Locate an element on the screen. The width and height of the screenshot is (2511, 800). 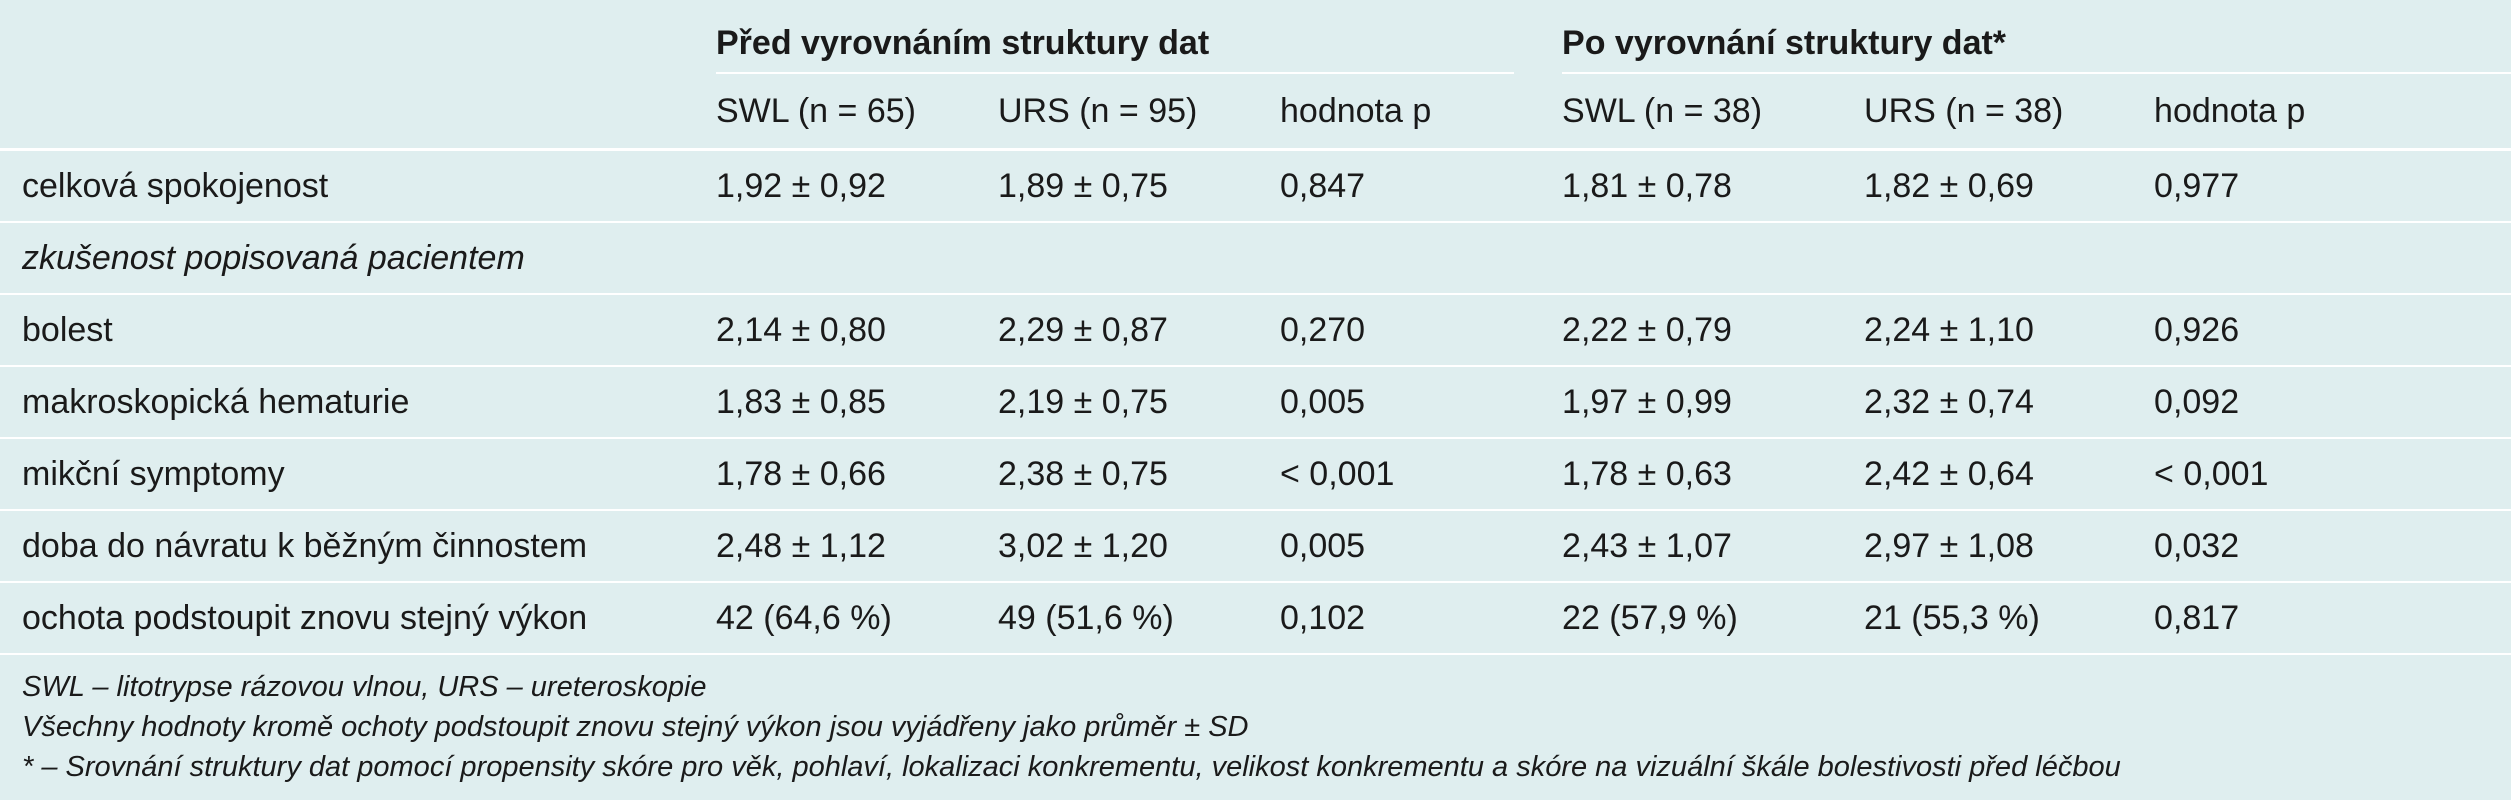
subheader-urs-after: URS (n = 38) is located at coordinates (1964, 111).